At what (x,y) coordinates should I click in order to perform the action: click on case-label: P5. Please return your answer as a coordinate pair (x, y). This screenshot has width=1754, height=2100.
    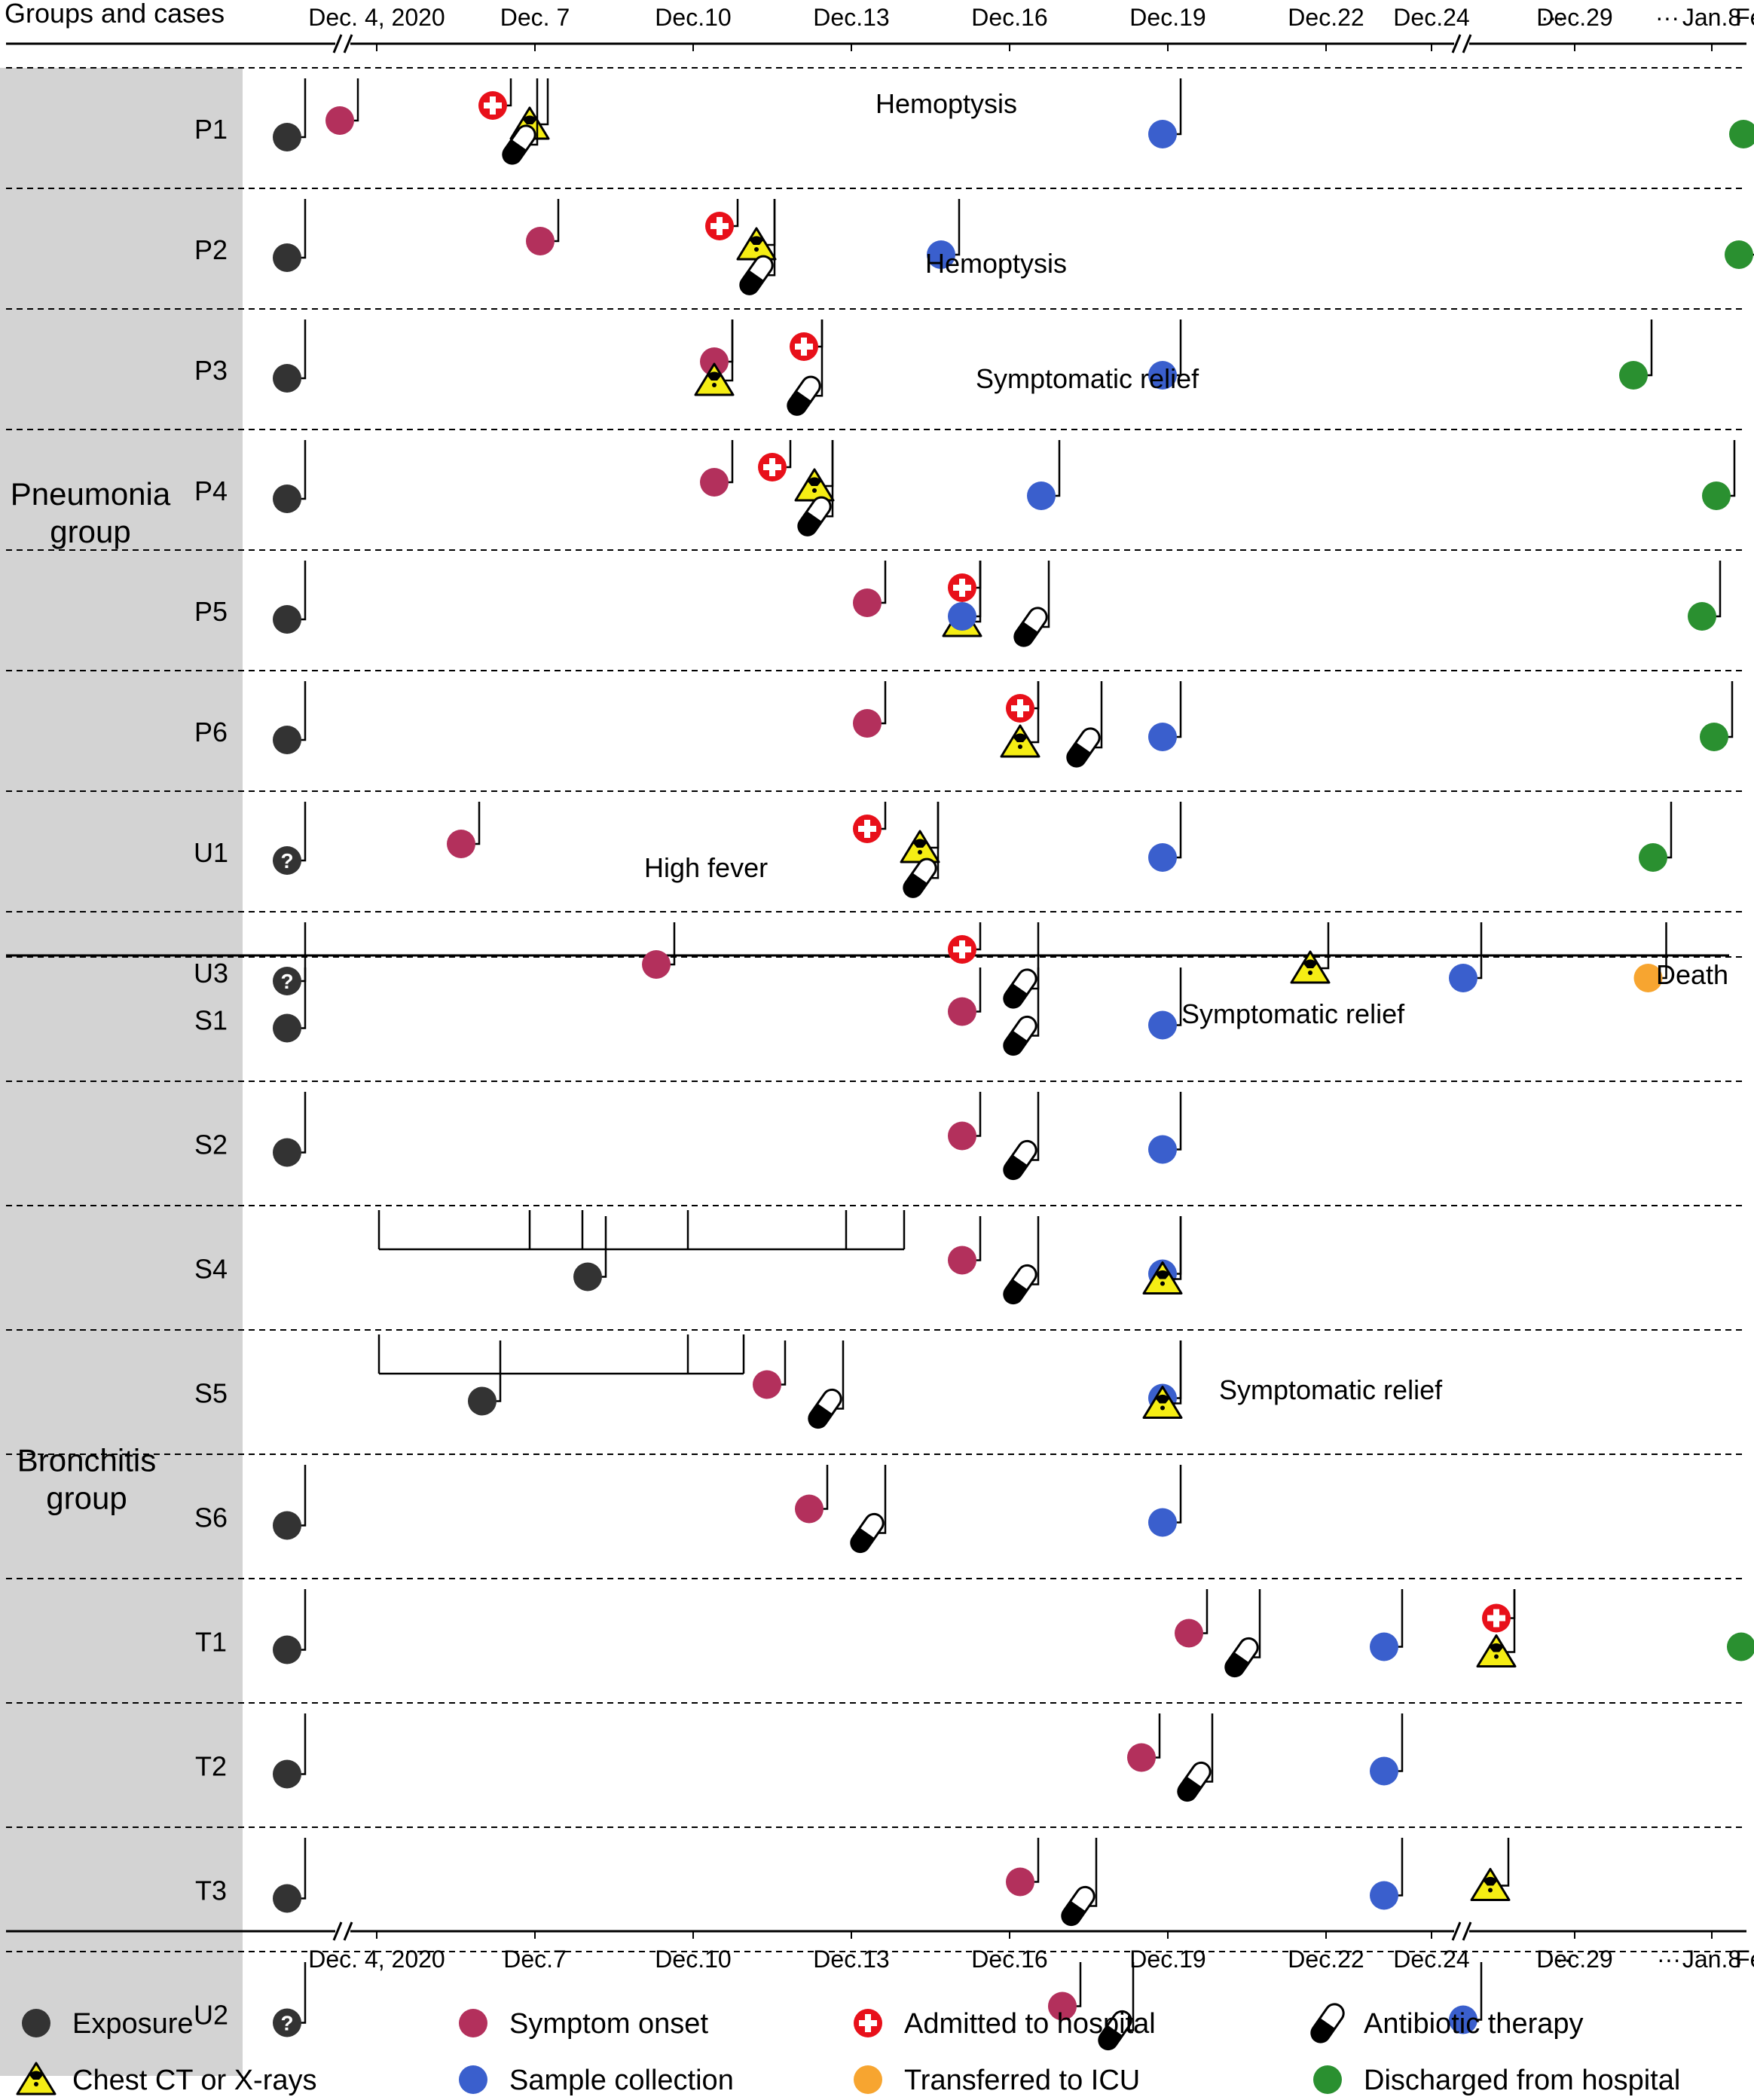
    Looking at the image, I should click on (211, 611).